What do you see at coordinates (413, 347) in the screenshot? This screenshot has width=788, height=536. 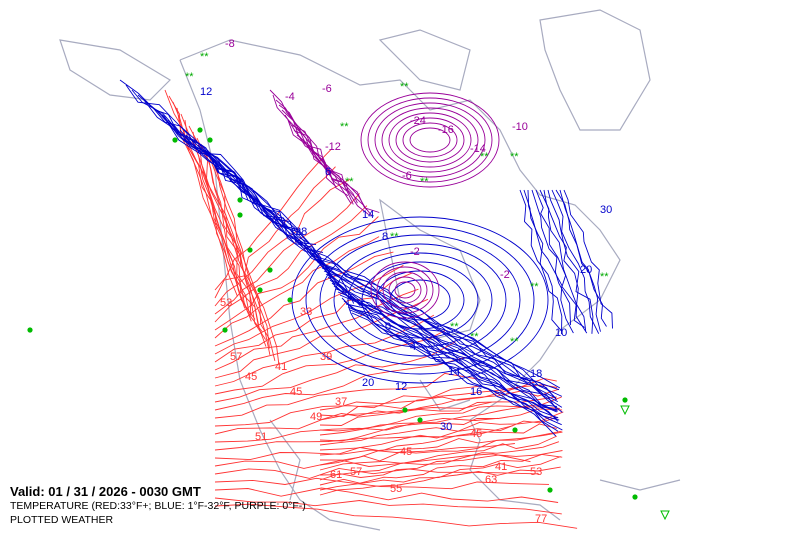 I see `contour-label: 4` at bounding box center [413, 347].